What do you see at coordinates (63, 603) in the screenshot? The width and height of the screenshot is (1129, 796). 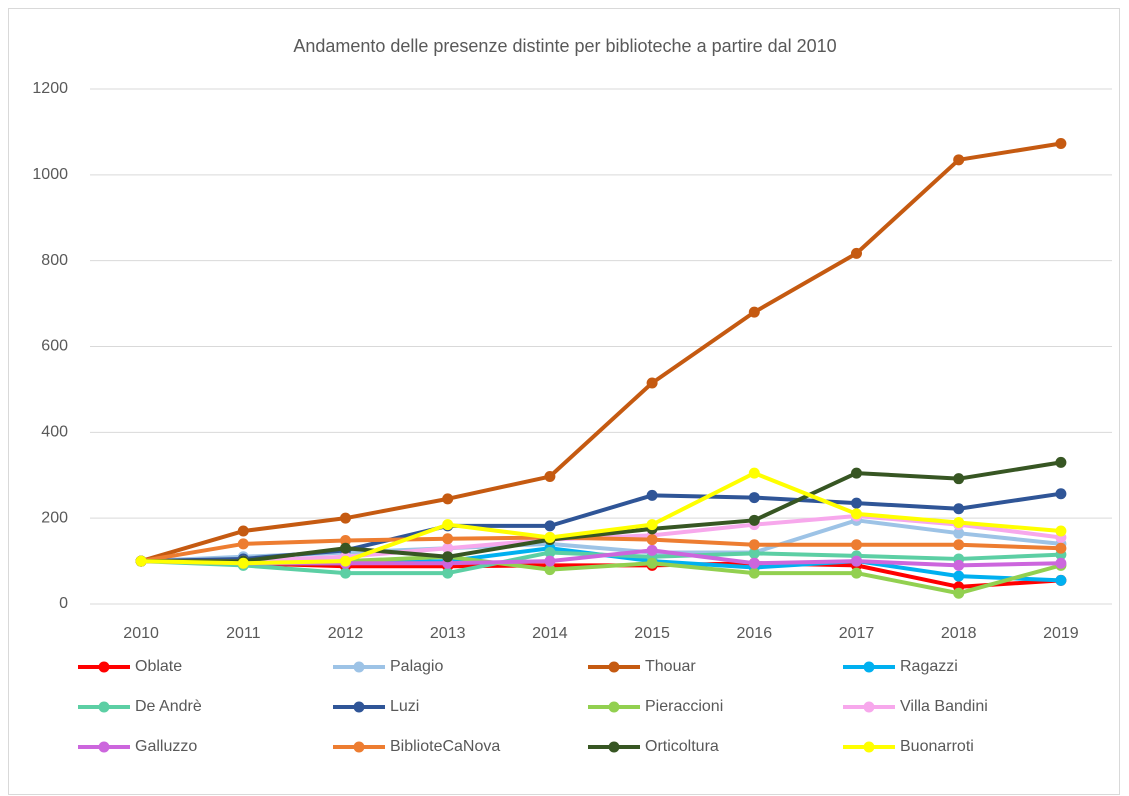 I see `y-tick-label: 0` at bounding box center [63, 603].